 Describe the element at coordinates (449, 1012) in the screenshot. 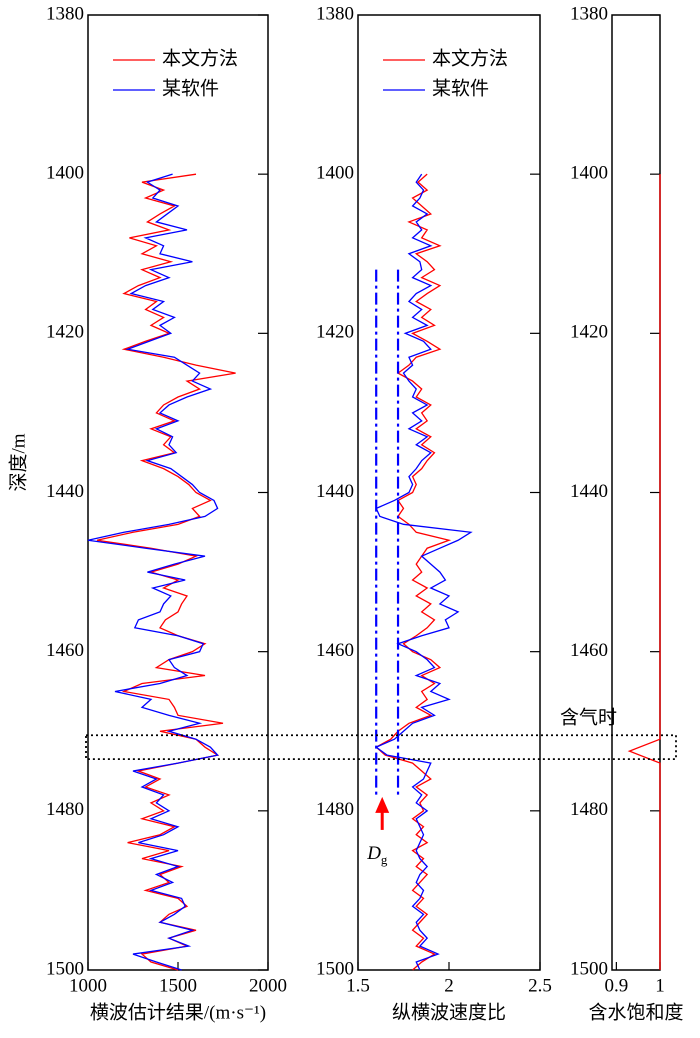

I see `x-axis-label: 纵横波速度比` at that location.